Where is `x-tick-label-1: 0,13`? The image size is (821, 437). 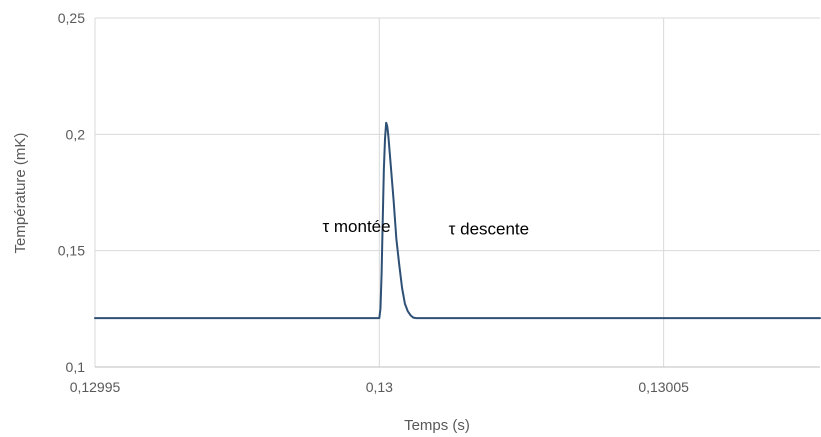 x-tick-label-1: 0,13 is located at coordinates (379, 387).